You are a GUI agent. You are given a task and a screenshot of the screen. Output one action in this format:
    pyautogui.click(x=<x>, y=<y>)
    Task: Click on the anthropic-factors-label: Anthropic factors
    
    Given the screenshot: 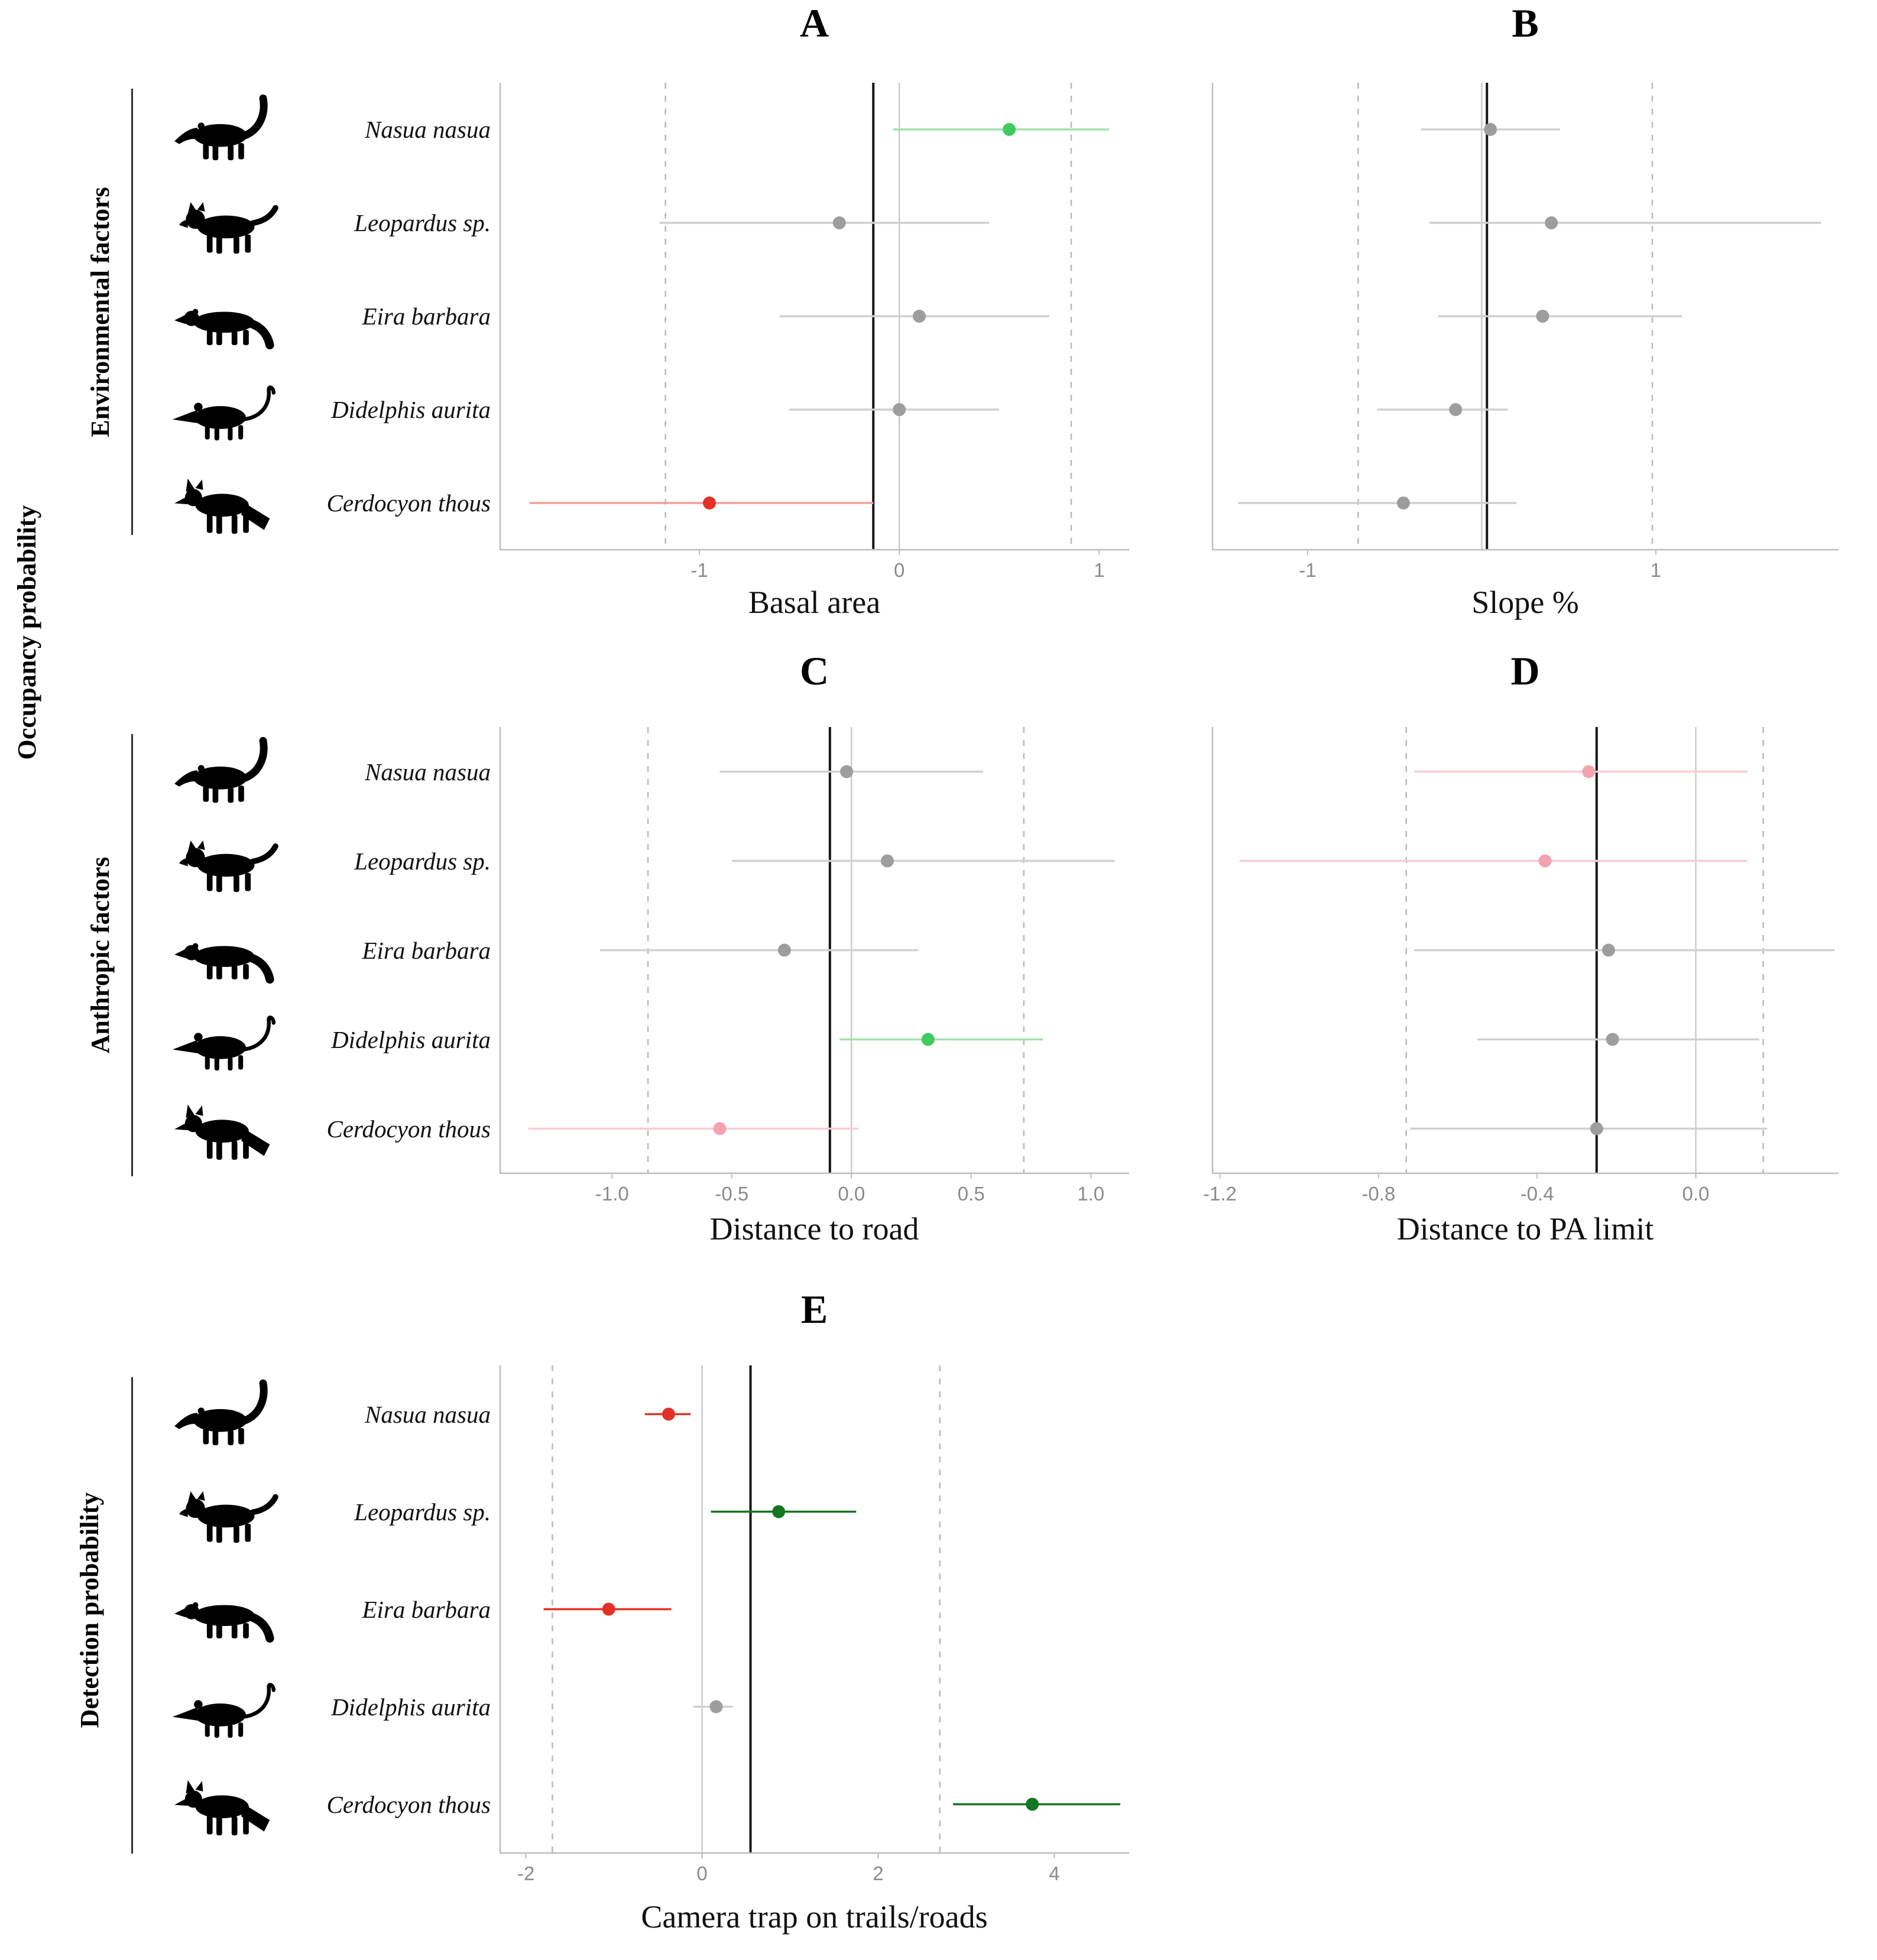 What is the action you would take?
    pyautogui.click(x=100, y=955)
    